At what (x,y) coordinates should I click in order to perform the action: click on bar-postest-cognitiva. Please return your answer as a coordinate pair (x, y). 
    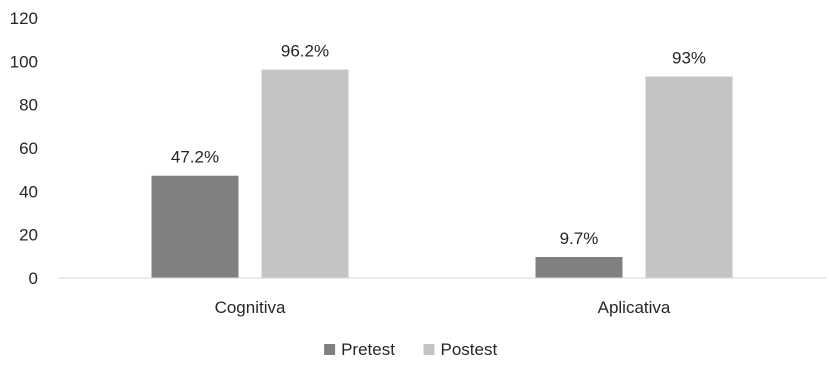
    Looking at the image, I should click on (305, 173).